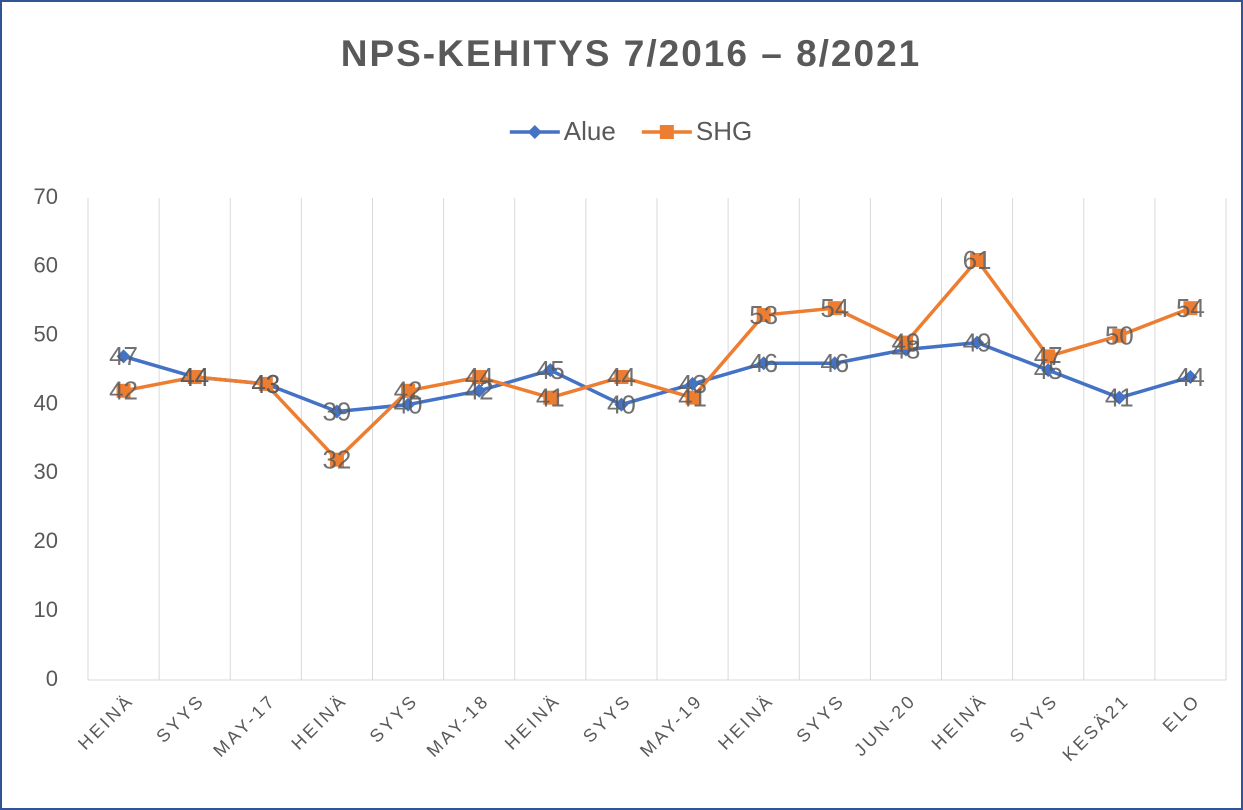 Image resolution: width=1243 pixels, height=810 pixels. Describe the element at coordinates (724, 131) in the screenshot. I see `legend-label: SHG` at that location.